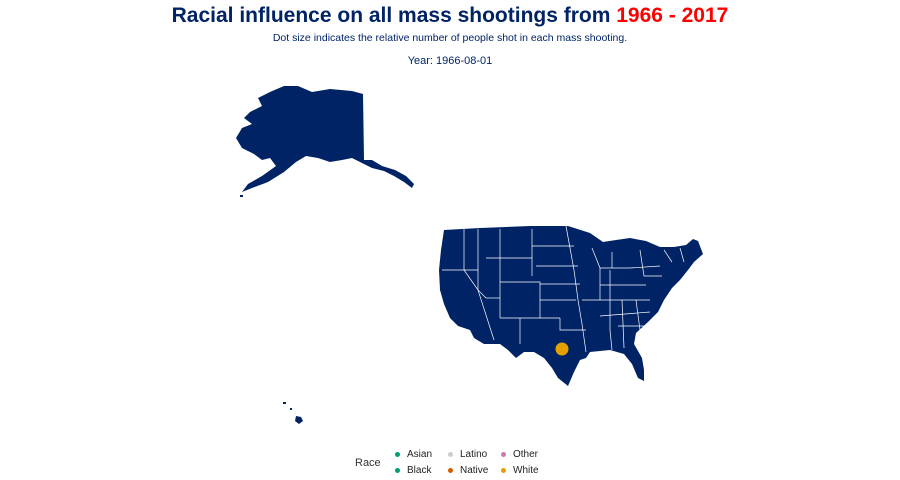  I want to click on legend-item-asian: Asian, so click(413, 454).